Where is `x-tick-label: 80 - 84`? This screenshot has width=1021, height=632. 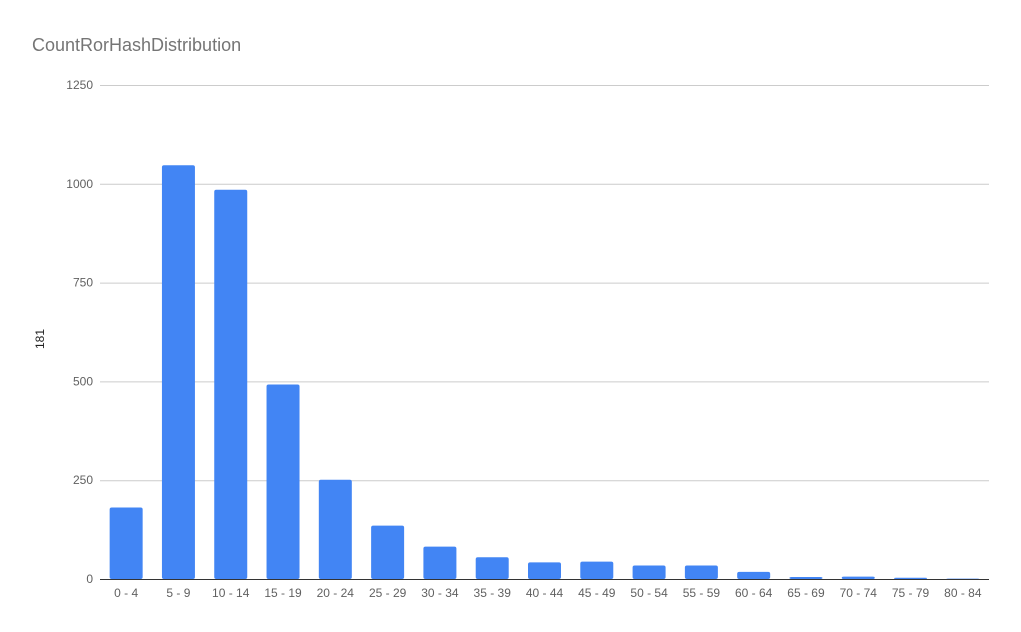
x-tick-label: 80 - 84 is located at coordinates (963, 593).